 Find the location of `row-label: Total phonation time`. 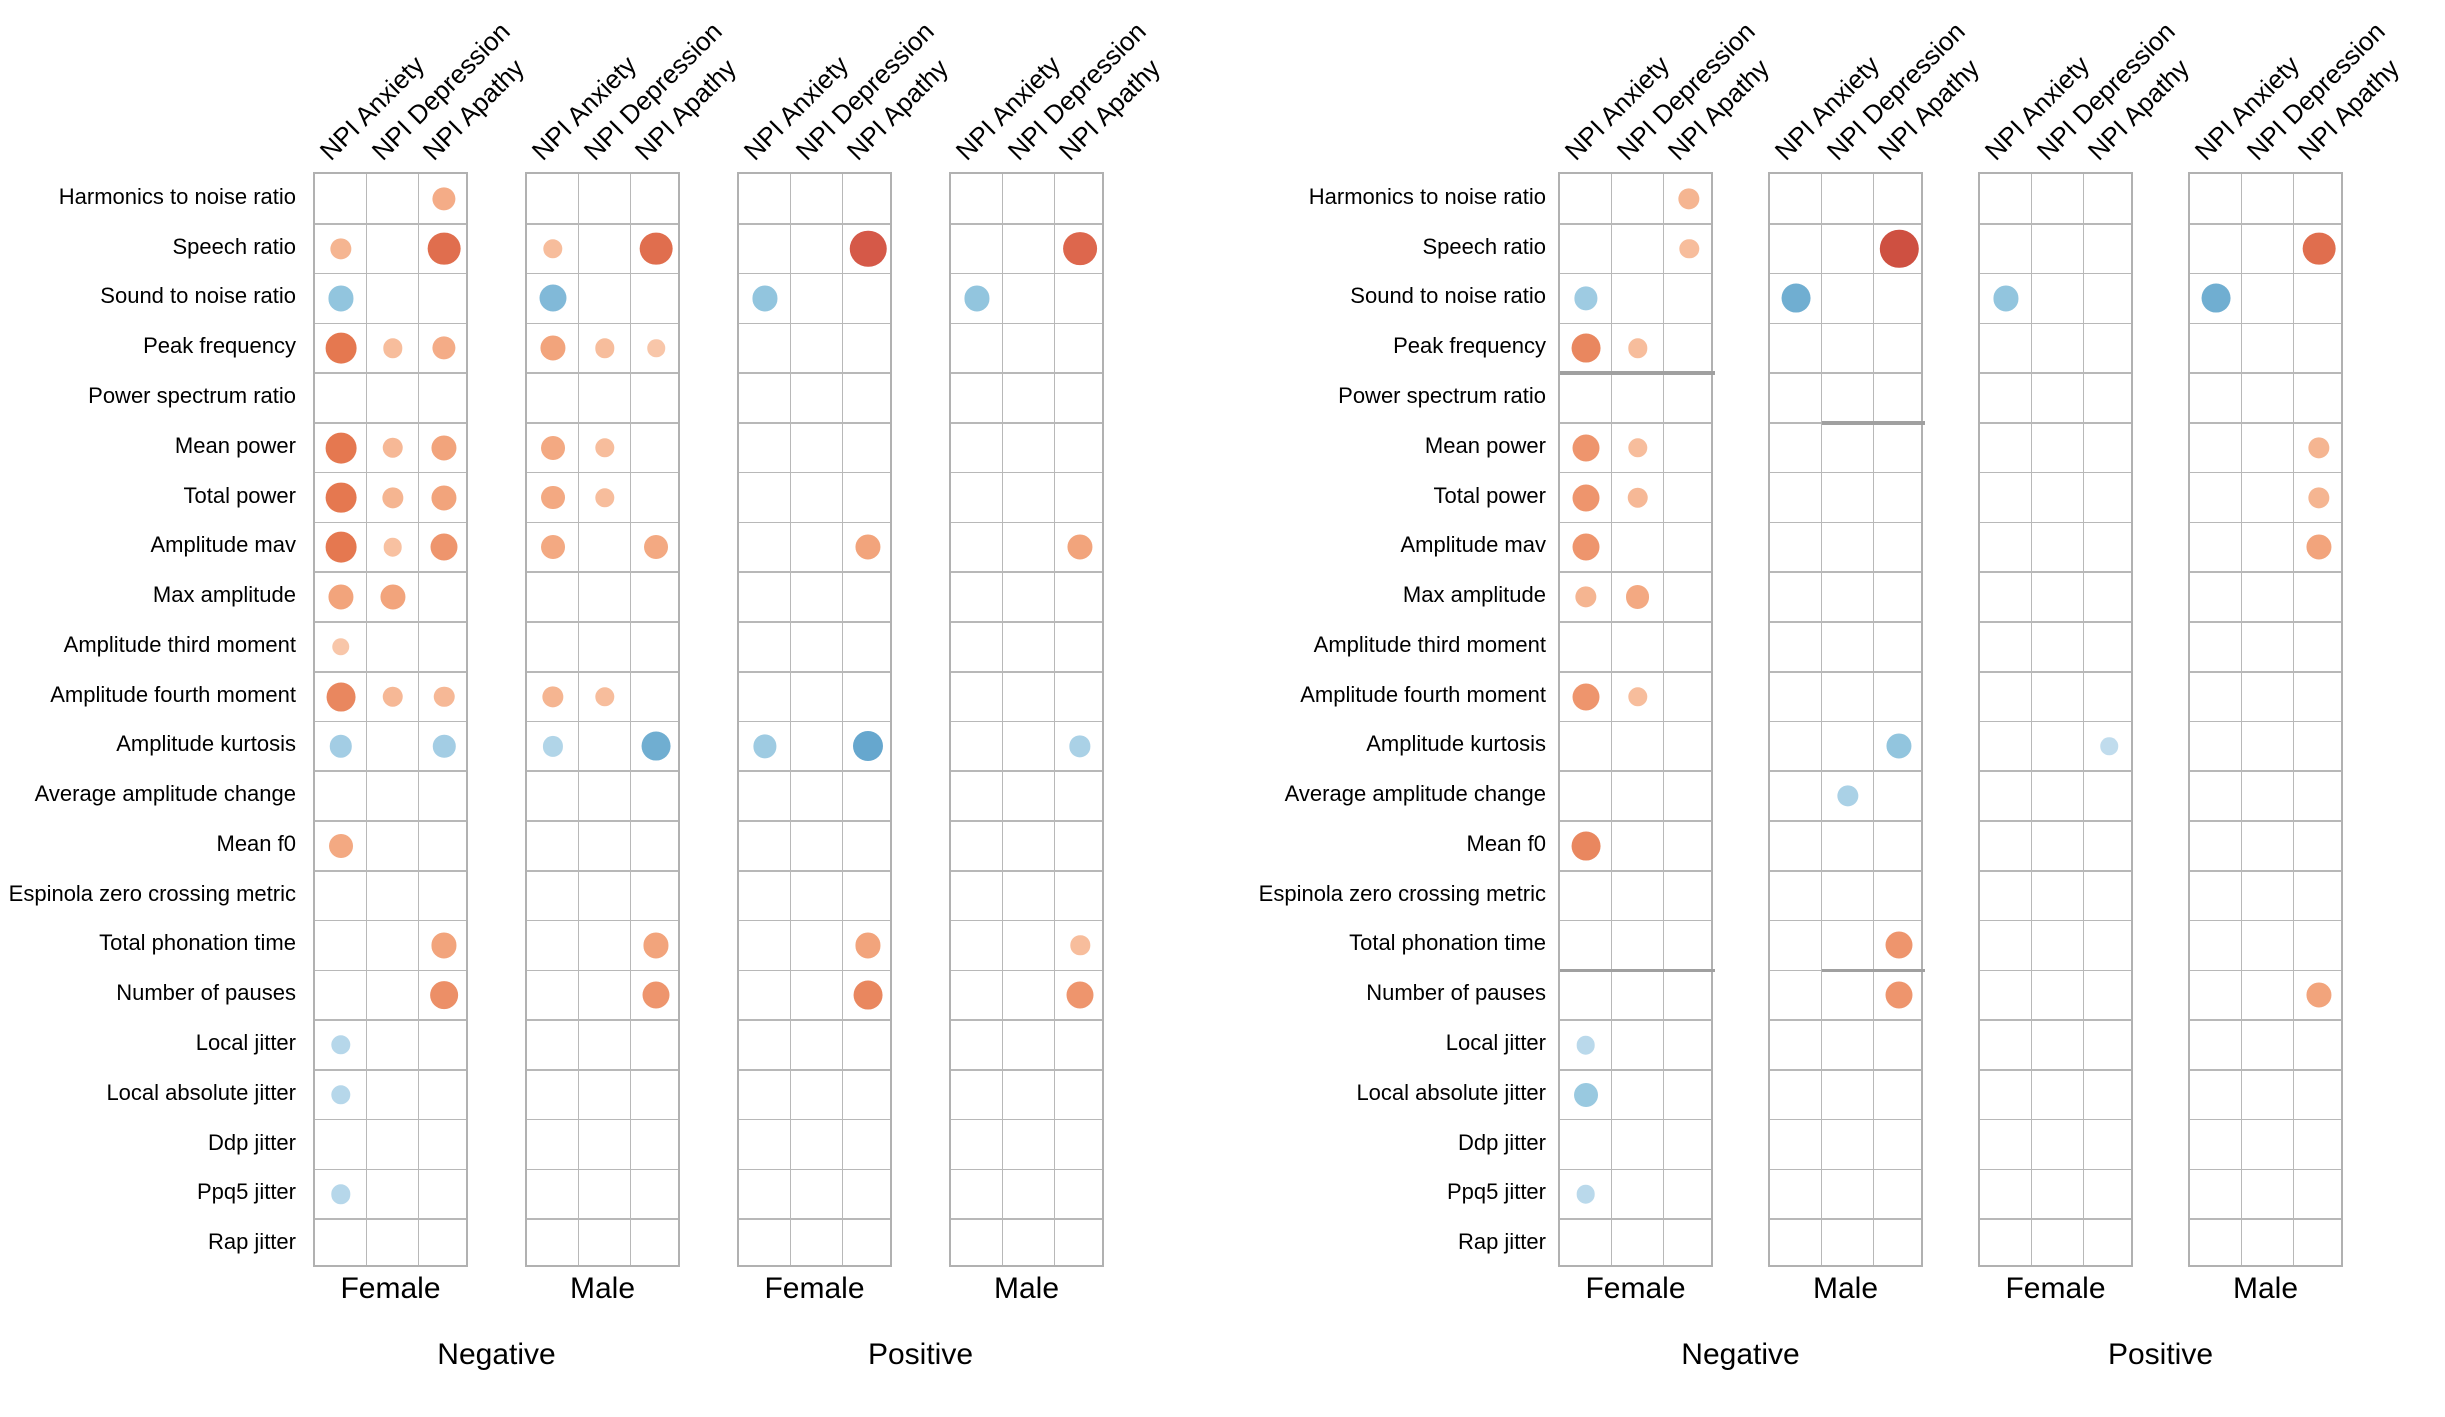

row-label: Total phonation time is located at coordinates (1447, 943).